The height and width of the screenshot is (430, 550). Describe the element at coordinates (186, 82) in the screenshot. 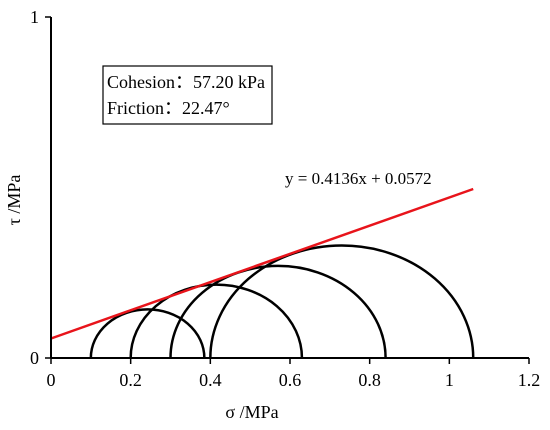

I see `cohesion-label: Cohesion：57.20 kPa` at that location.